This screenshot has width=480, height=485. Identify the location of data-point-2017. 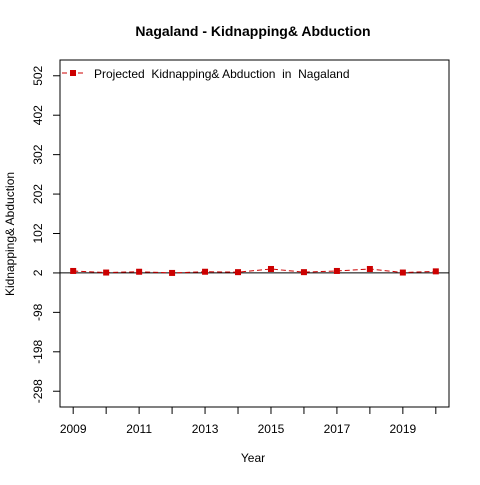
(336, 270).